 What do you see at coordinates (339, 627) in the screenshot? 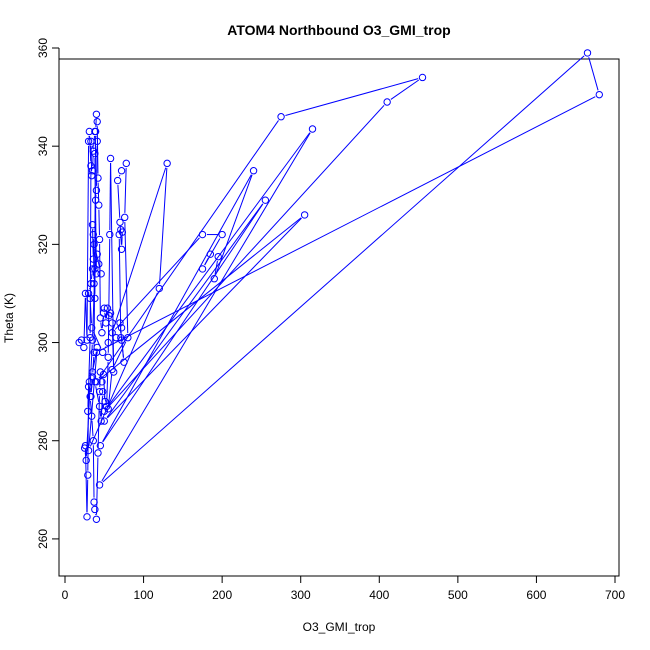
I see `x-axis-label: O3_GMI_trop` at bounding box center [339, 627].